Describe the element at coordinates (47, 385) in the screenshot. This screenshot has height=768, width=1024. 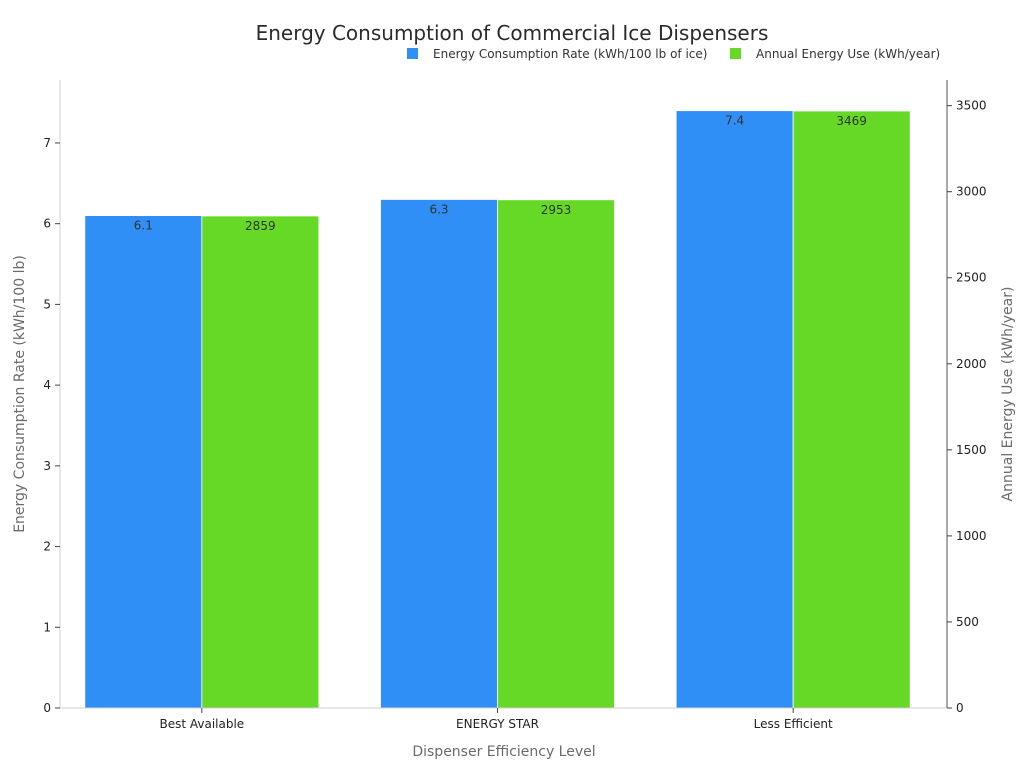
I see `y-tick-label: 4` at that location.